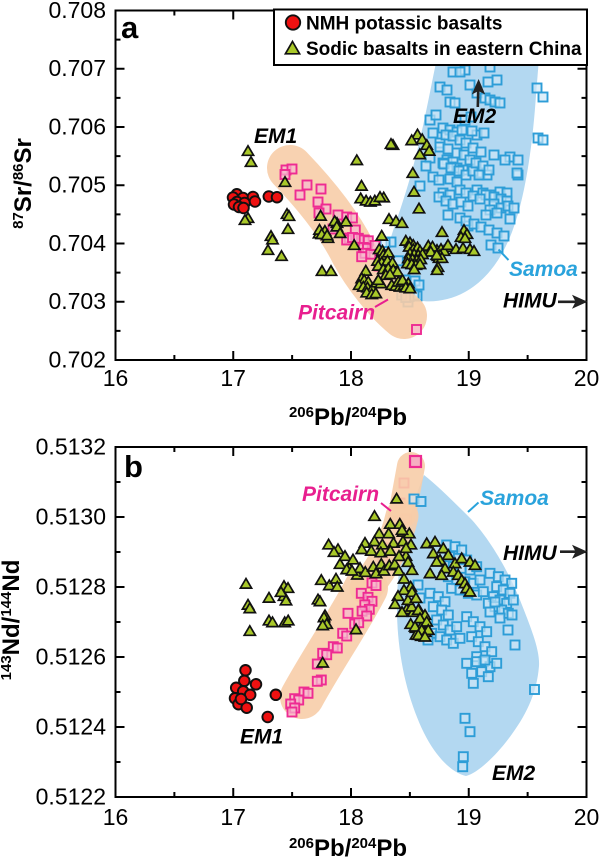 The image size is (600, 862). Describe the element at coordinates (71, 447) in the screenshot. I see `svg-text: 0.5132` at that location.